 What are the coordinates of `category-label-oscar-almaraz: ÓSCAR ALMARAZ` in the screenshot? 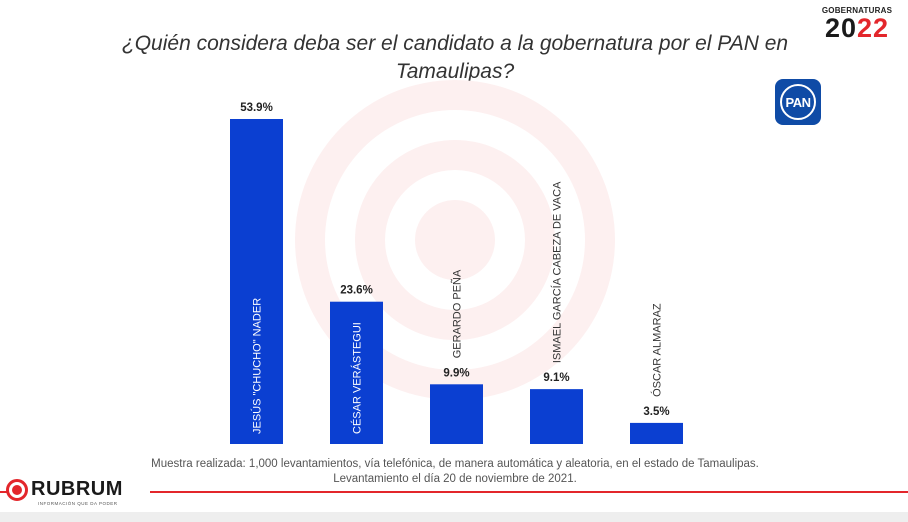 It's located at (657, 350).